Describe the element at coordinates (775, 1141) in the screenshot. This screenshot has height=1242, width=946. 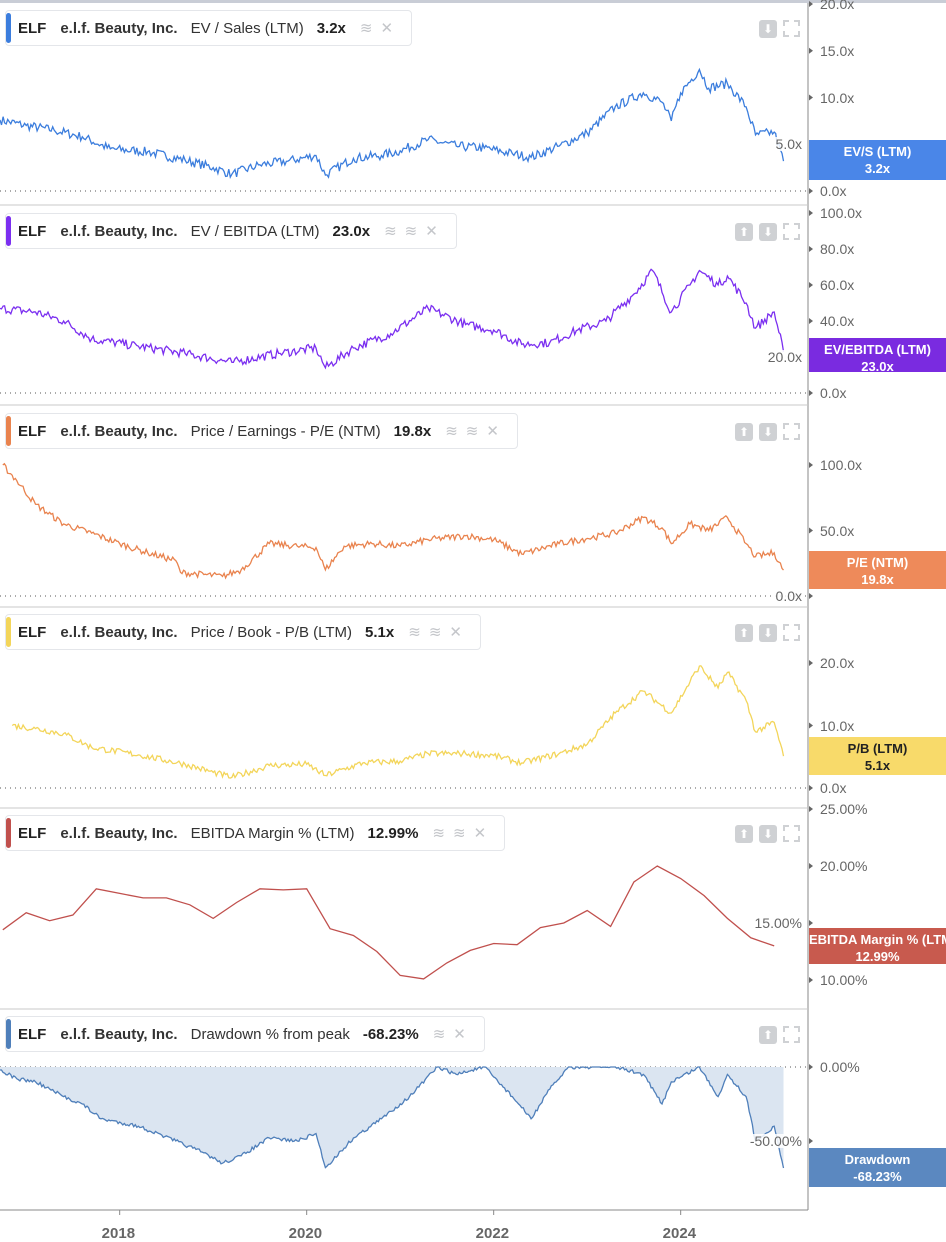
I see `y-tick-label: -50.00%` at that location.